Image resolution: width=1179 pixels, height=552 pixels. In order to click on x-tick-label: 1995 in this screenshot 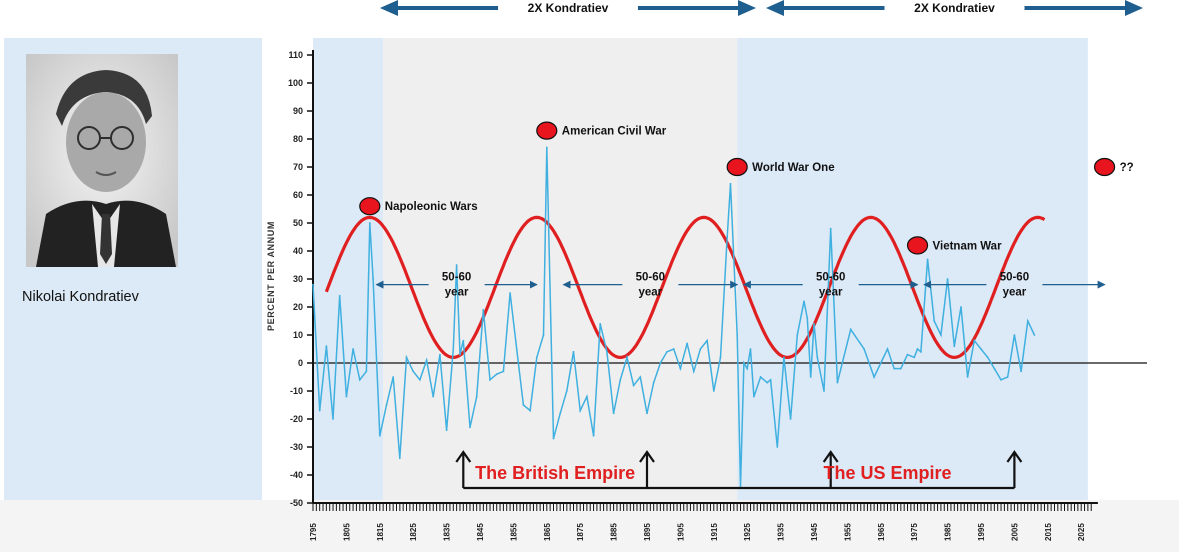, I will do `click(981, 532)`.